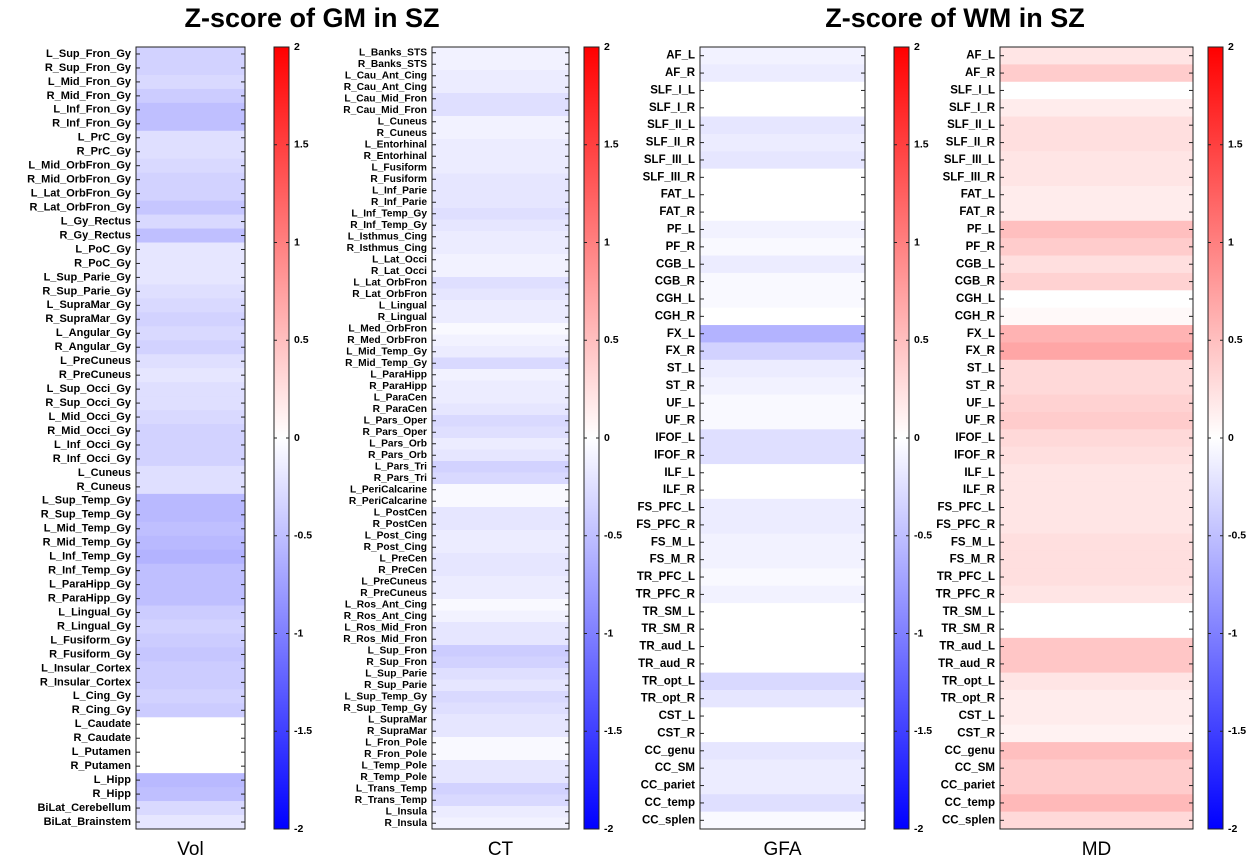  I want to click on row-label: R_Trans_Temp, so click(391, 800).